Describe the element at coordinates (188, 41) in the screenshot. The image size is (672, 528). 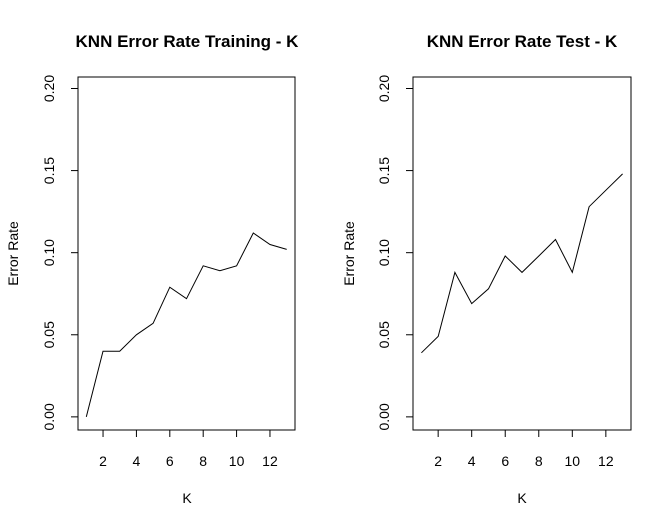
I see `chart-title: KNN Error Rate Training - K` at that location.